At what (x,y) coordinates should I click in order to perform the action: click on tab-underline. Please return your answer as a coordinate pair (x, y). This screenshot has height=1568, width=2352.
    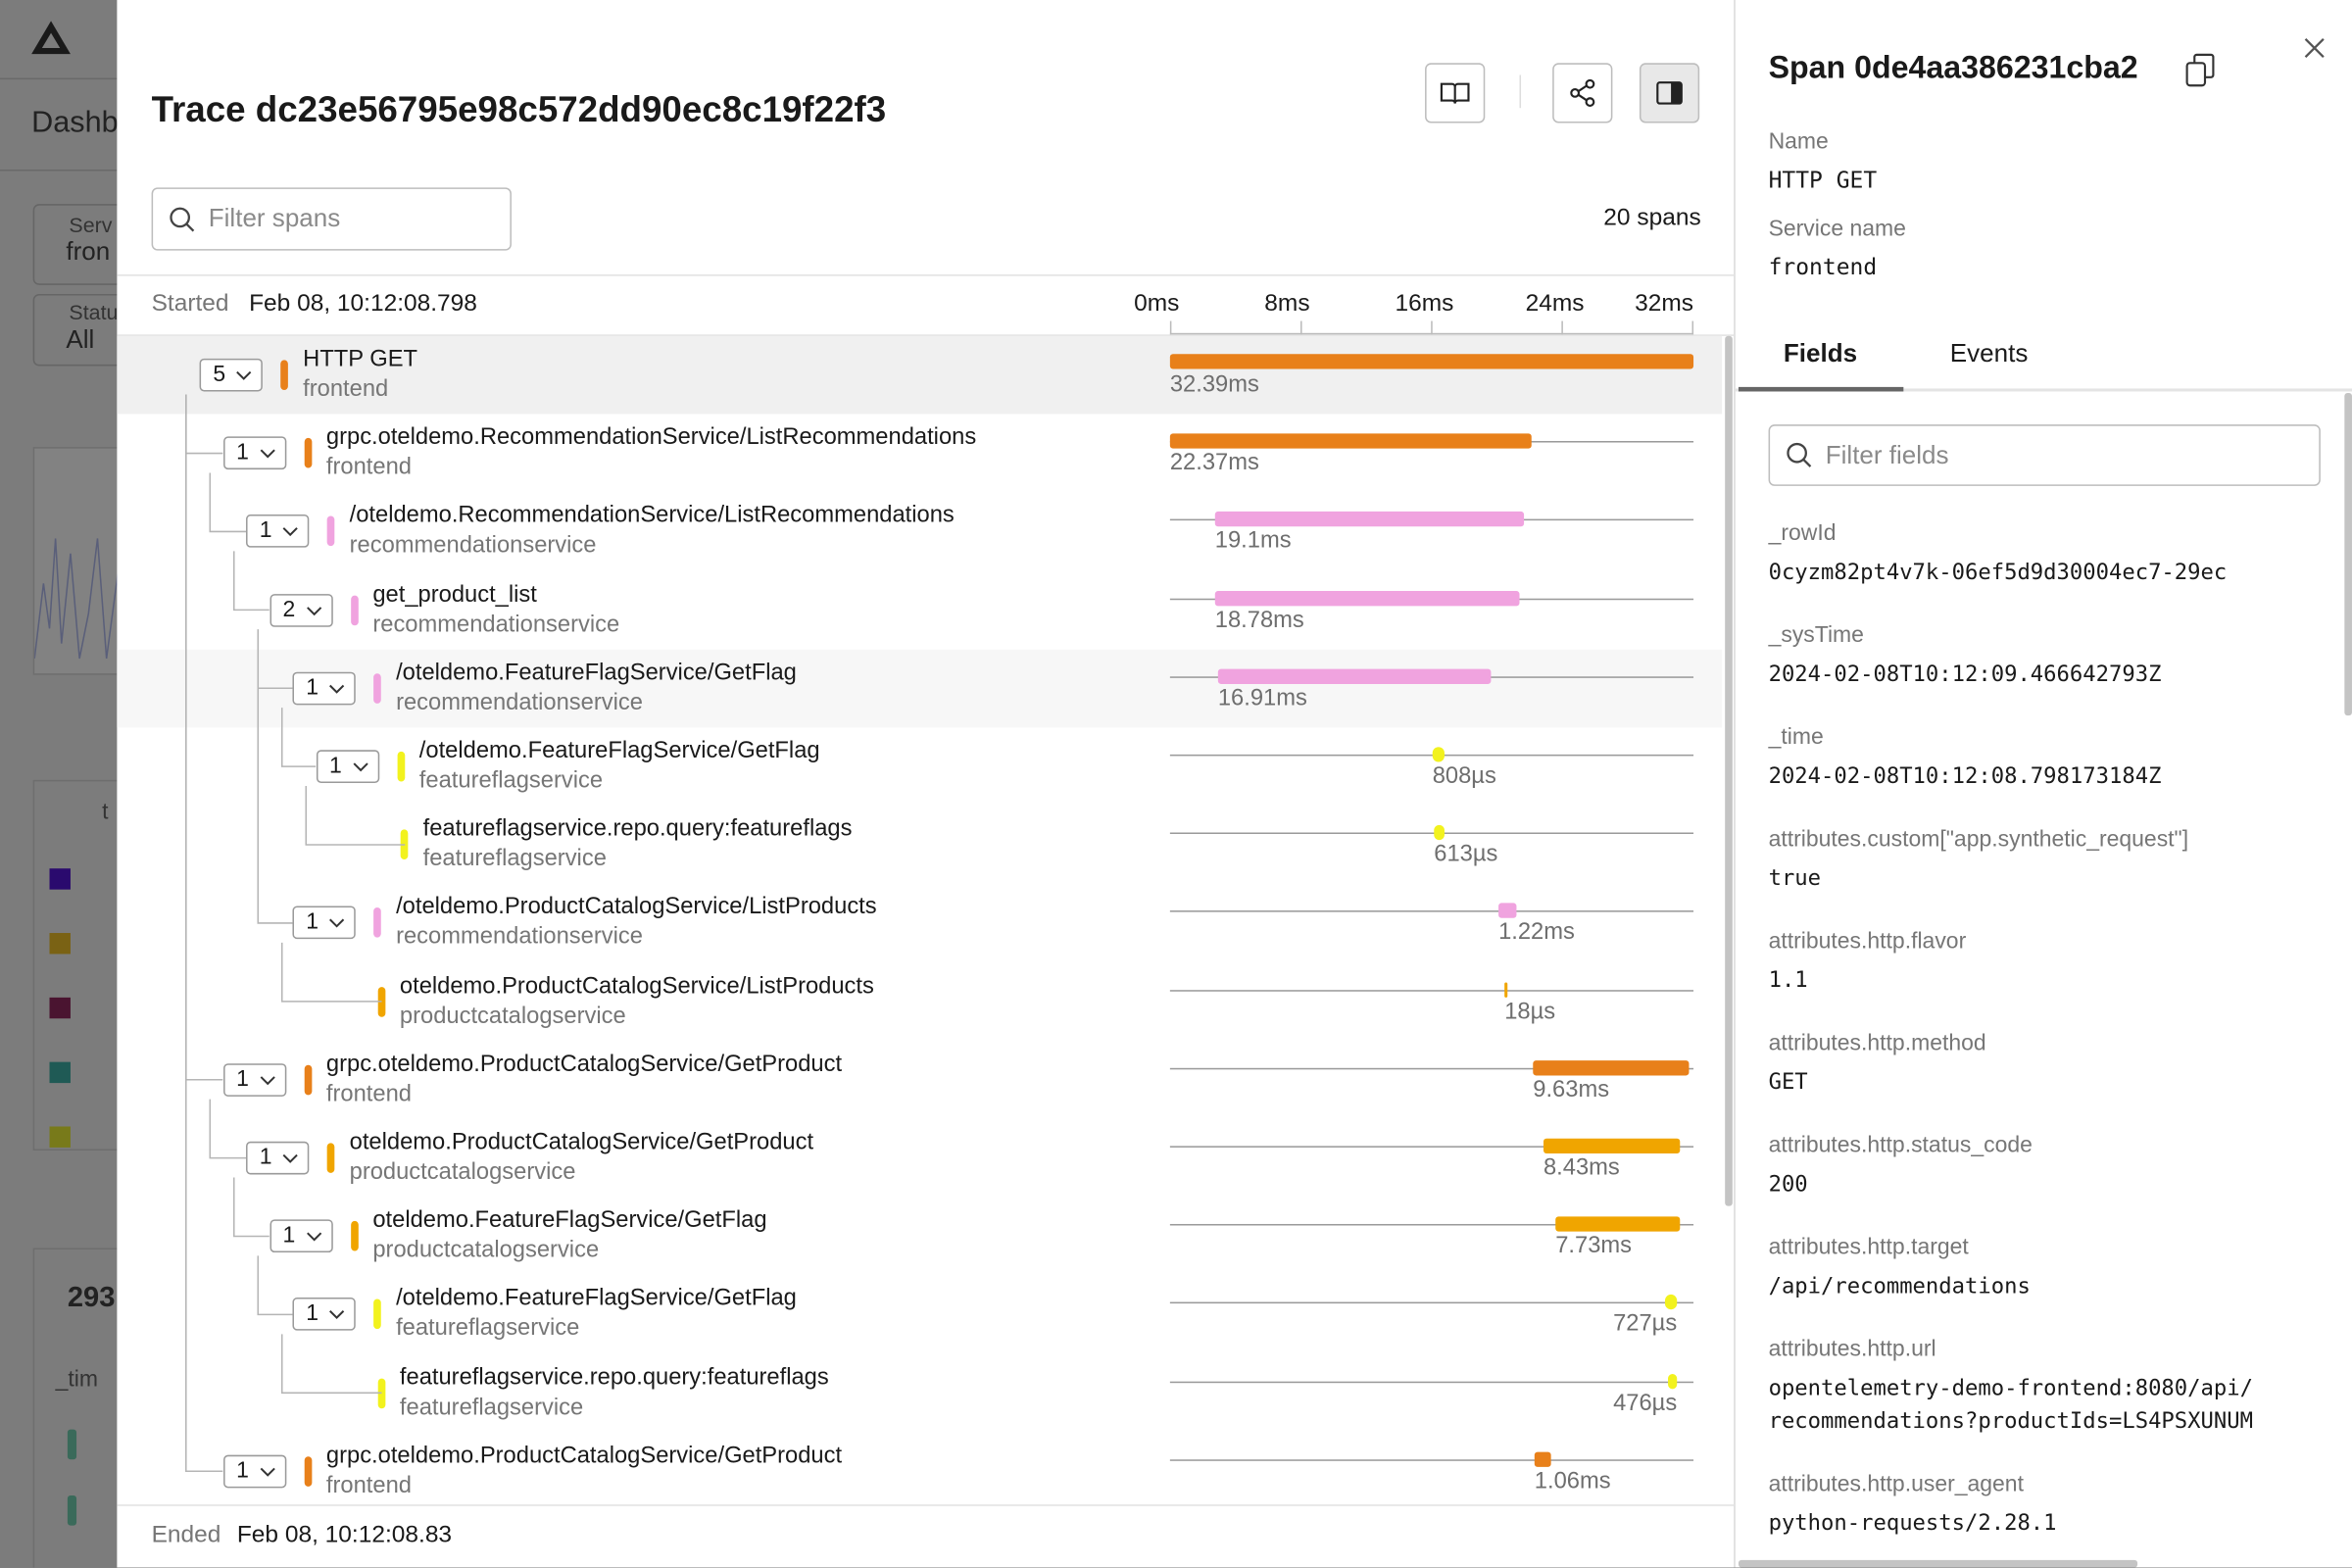
    Looking at the image, I should click on (1821, 389).